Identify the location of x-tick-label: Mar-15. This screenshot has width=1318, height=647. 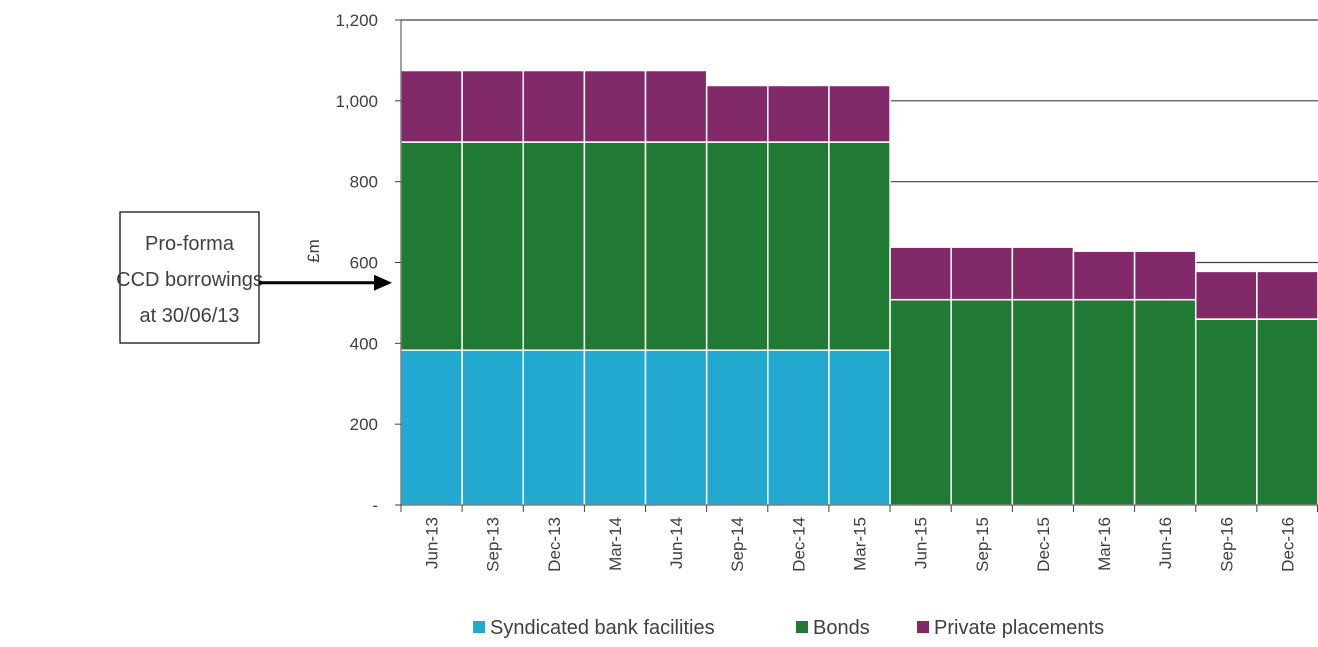
(860, 544).